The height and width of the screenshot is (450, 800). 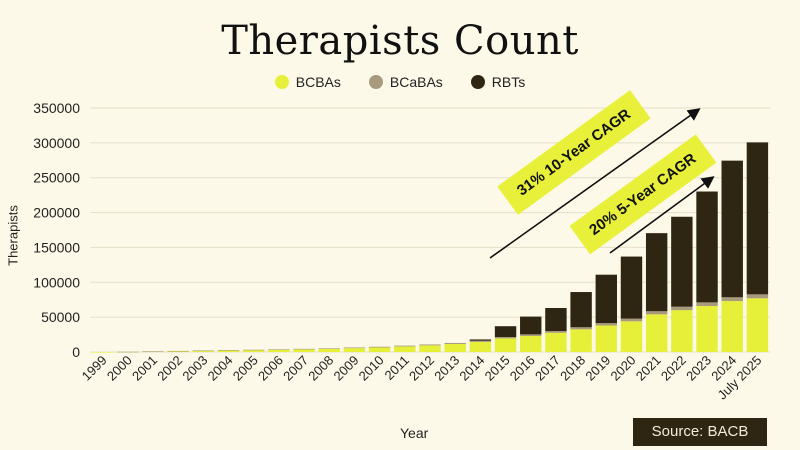 What do you see at coordinates (220, 368) in the screenshot?
I see `x-tick-label: 2004` at bounding box center [220, 368].